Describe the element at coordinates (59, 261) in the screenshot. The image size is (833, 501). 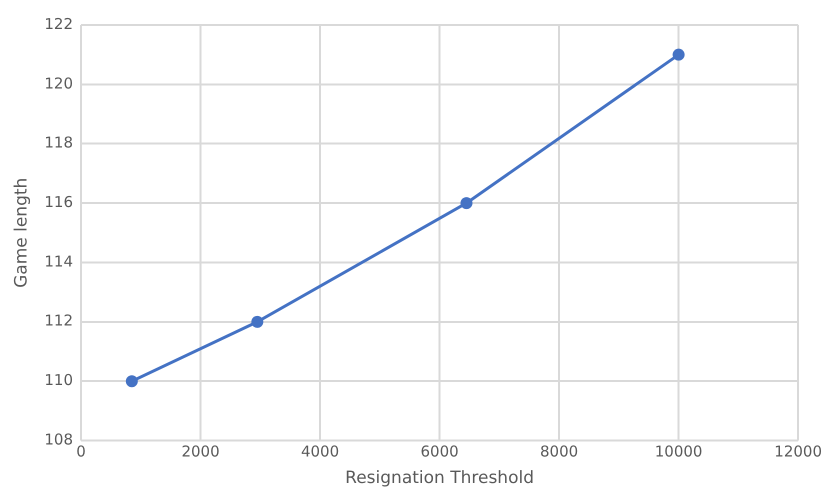
I see `y-tick-label: 114` at that location.